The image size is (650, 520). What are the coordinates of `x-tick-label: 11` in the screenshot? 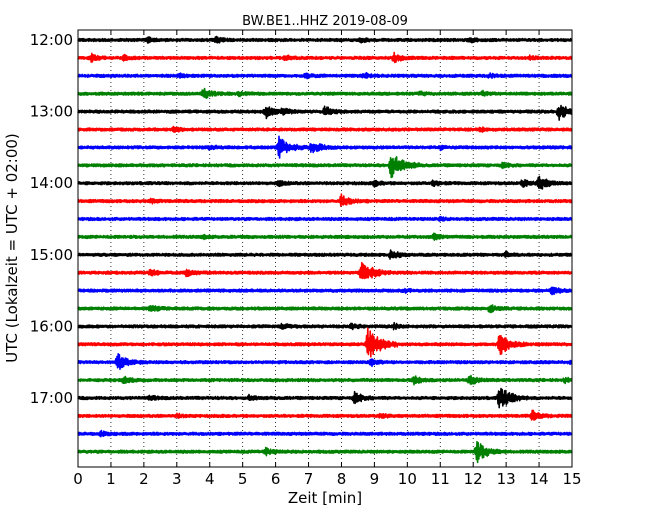 It's located at (440, 479).